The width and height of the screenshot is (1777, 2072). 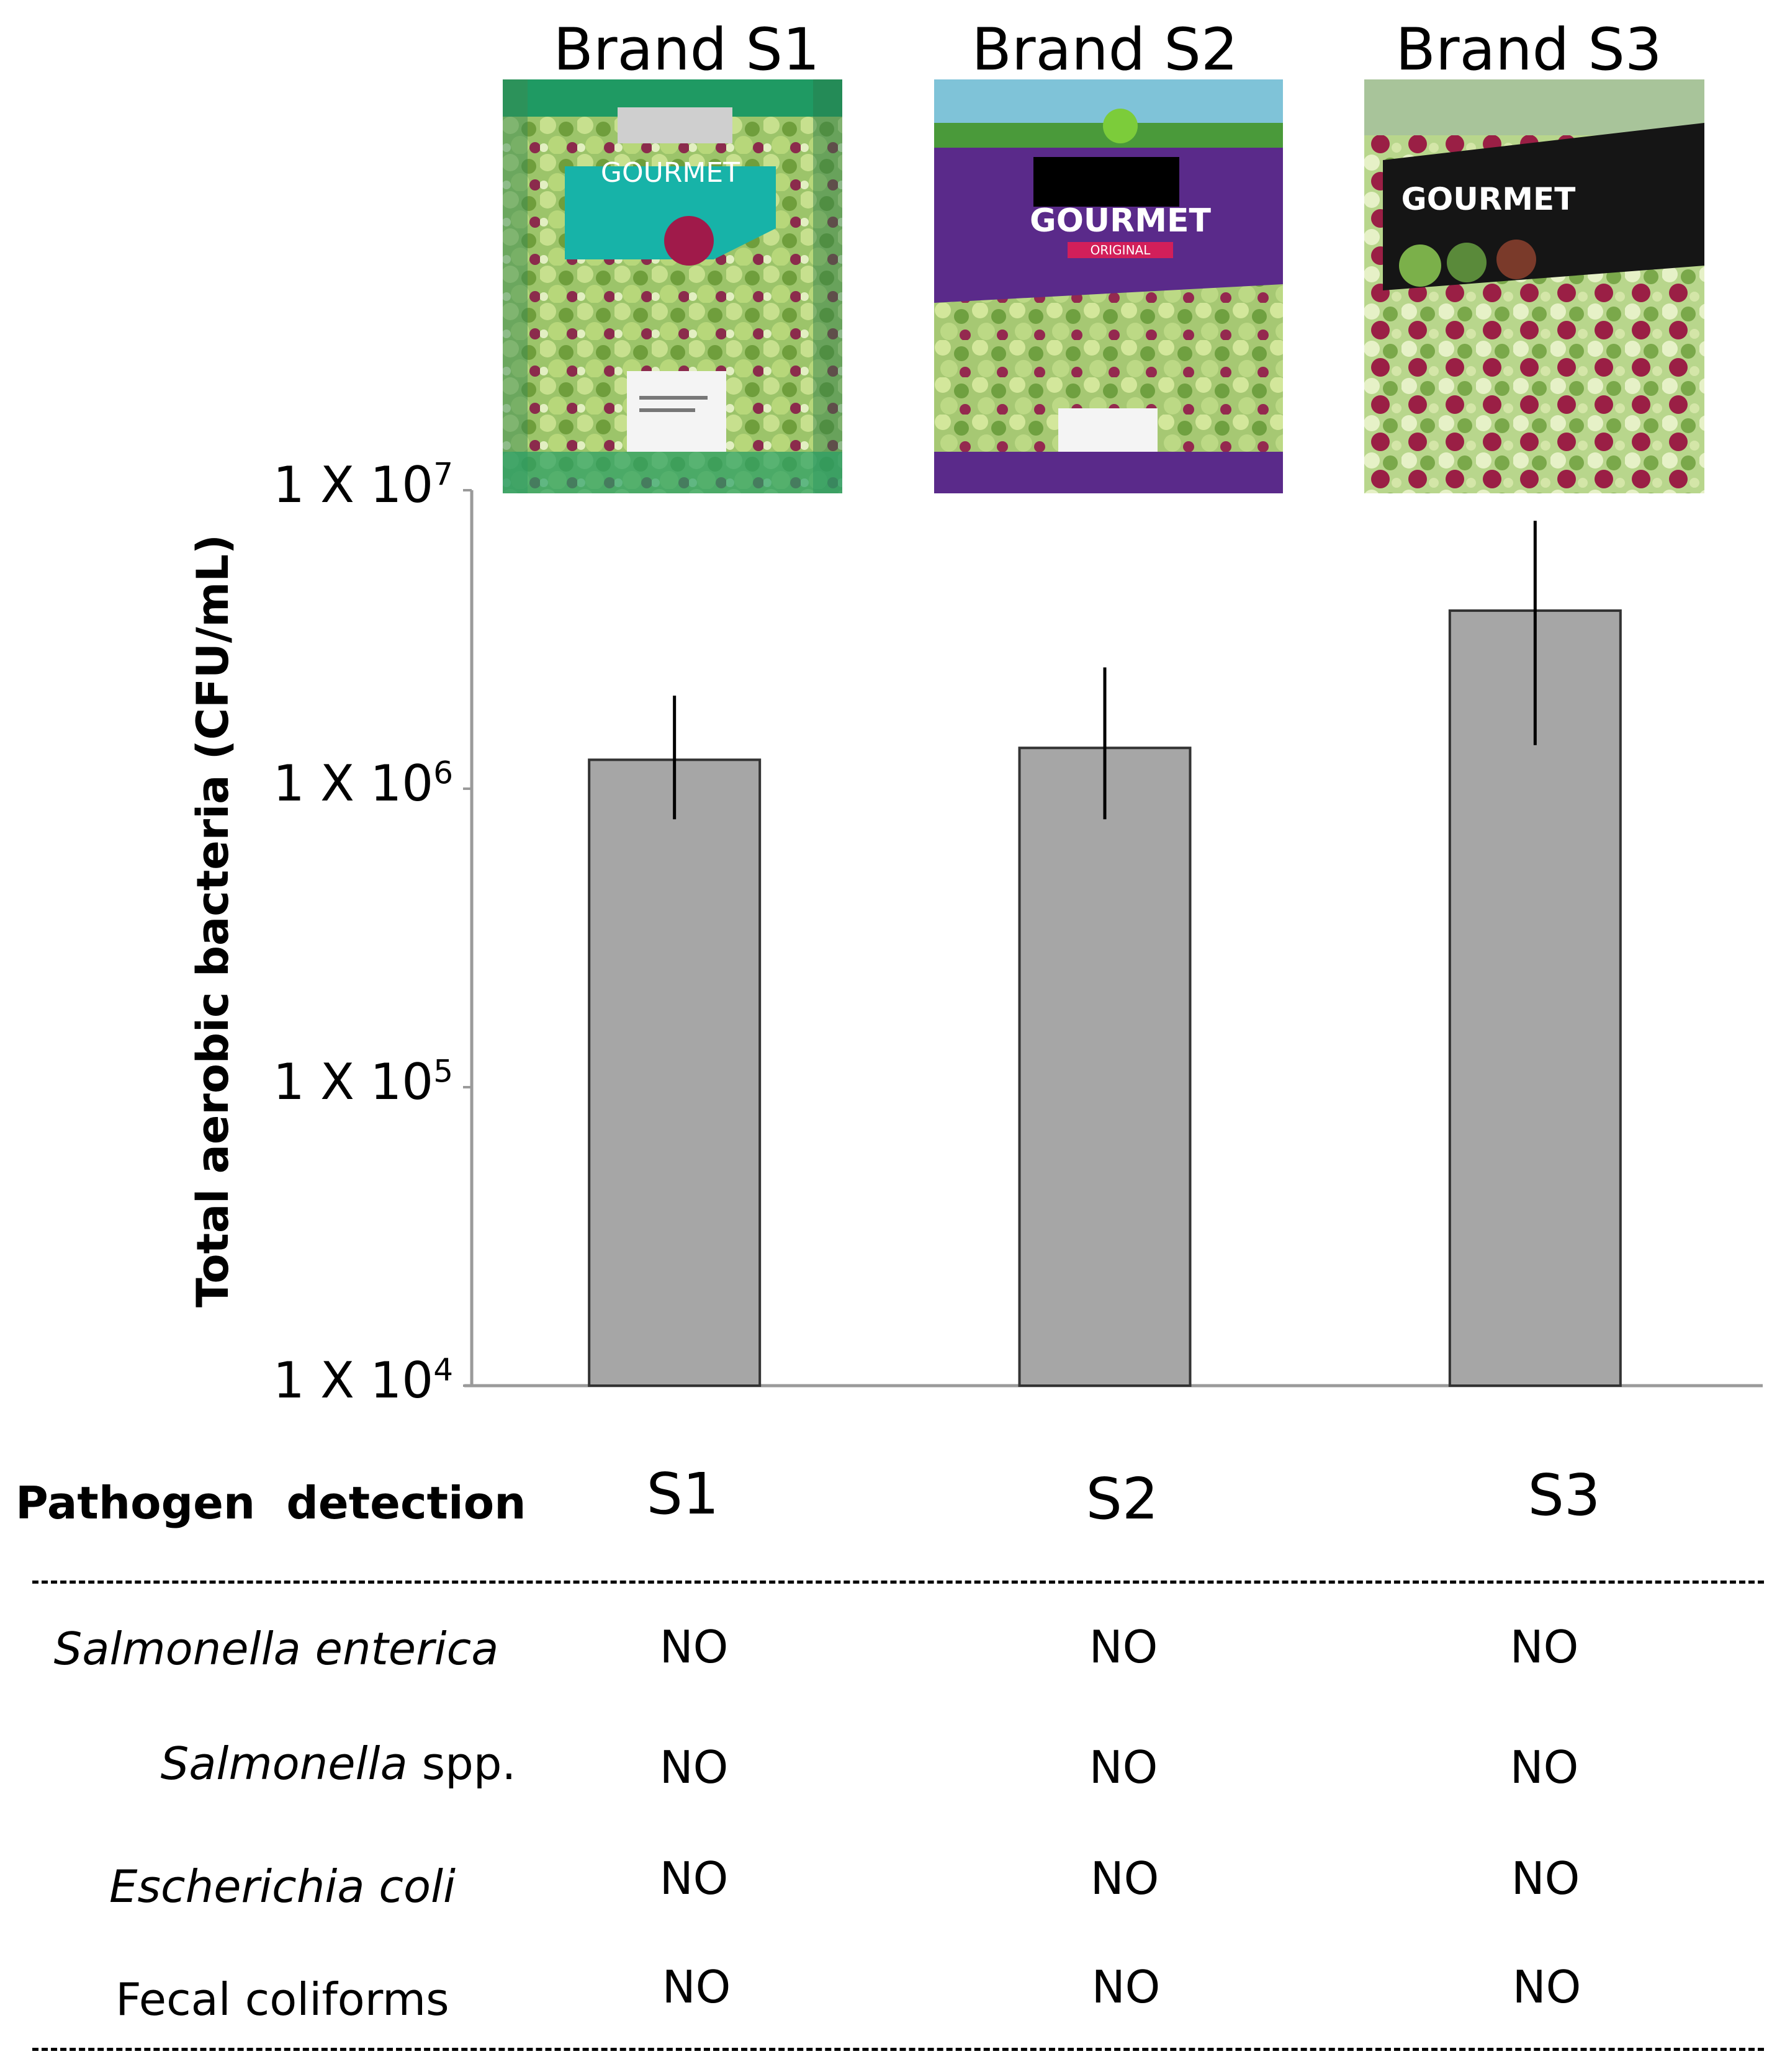 I want to click on pathogen-name: Fecal coliforms, so click(x=282, y=1999).